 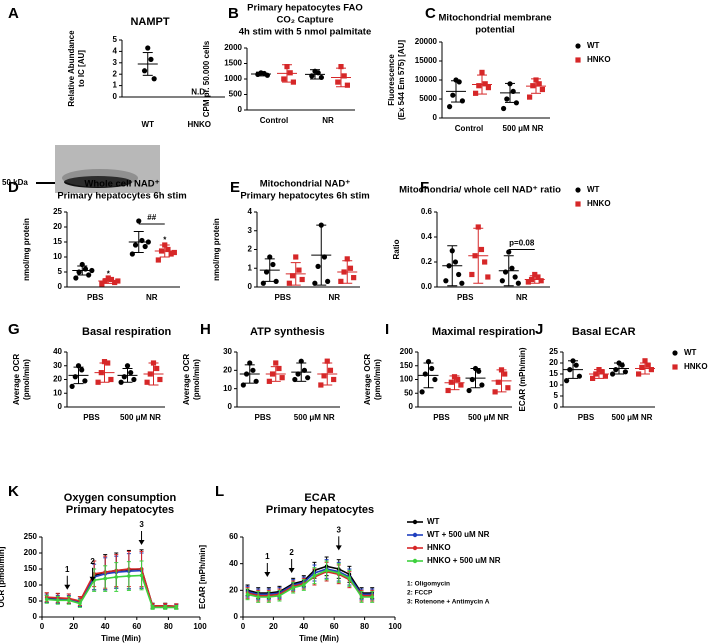 I want to click on panel-title: Primary hepatocytes, so click(x=120, y=510).